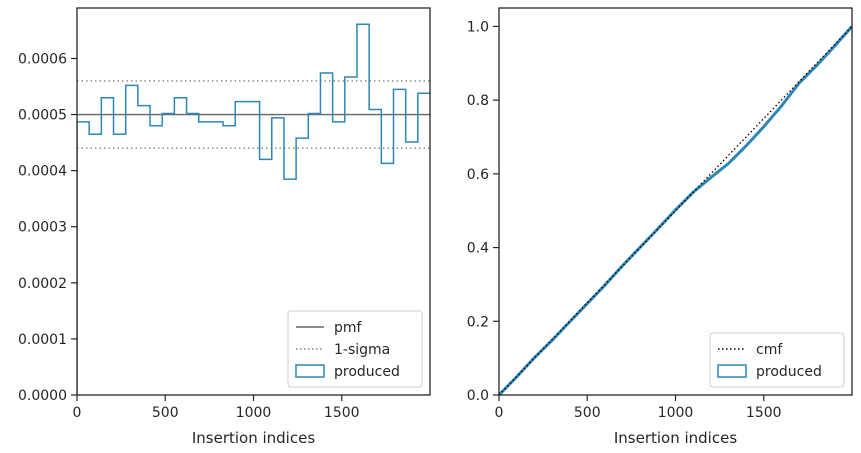  I want to click on right-x-tick-label: 500, so click(587, 413).